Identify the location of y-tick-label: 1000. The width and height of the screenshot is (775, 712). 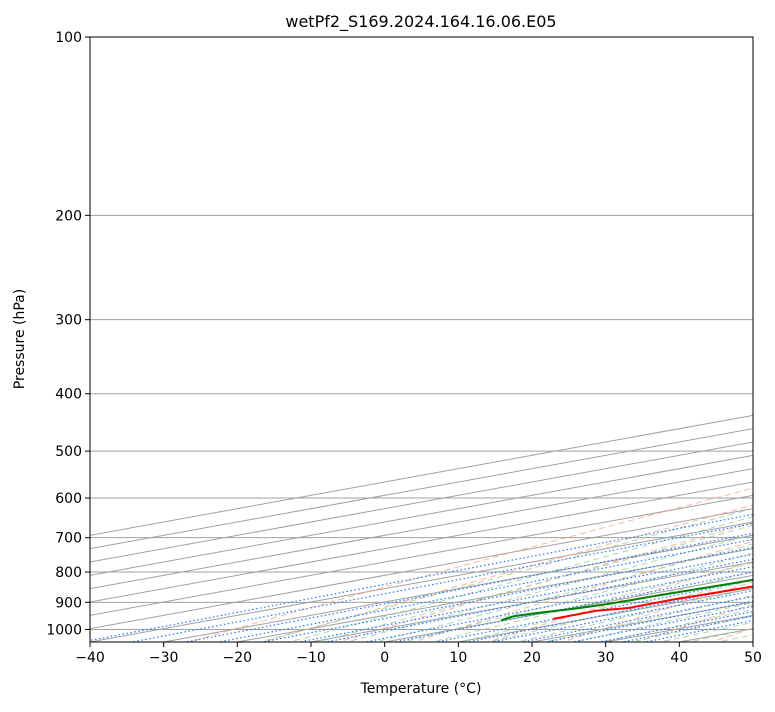
(64, 630).